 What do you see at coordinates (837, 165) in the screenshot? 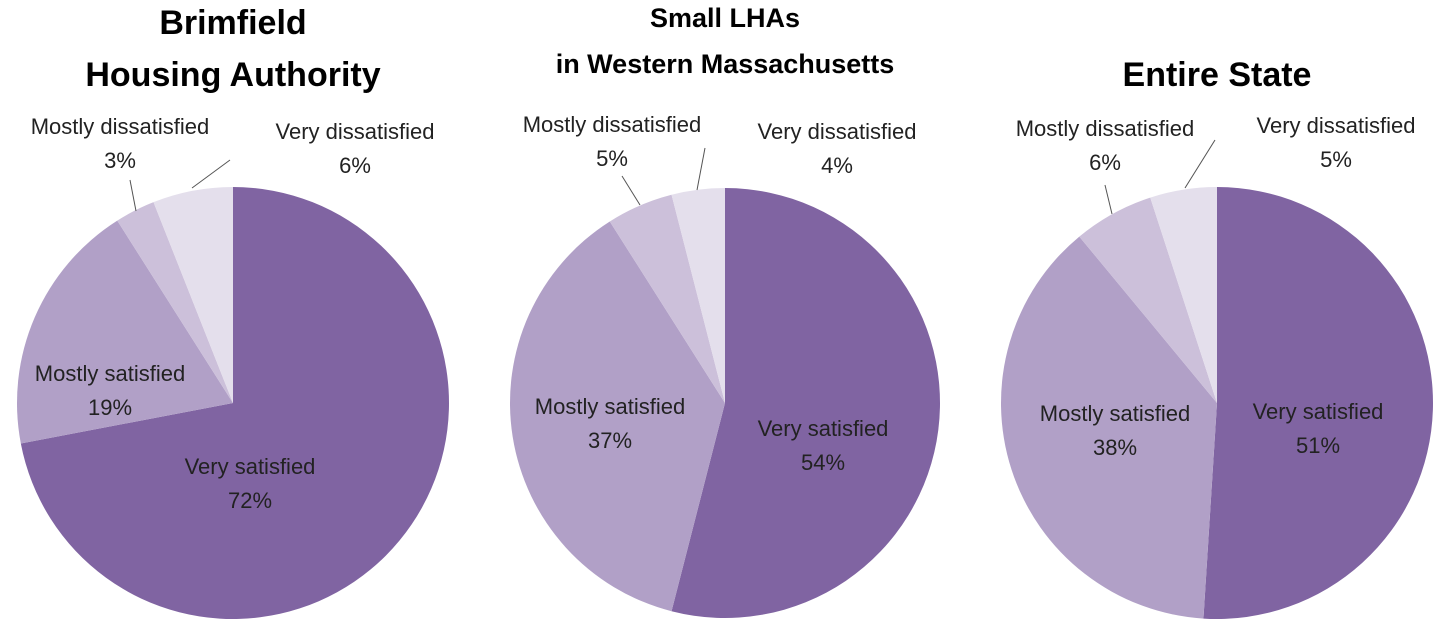
I see `slice-value: 4%` at bounding box center [837, 165].